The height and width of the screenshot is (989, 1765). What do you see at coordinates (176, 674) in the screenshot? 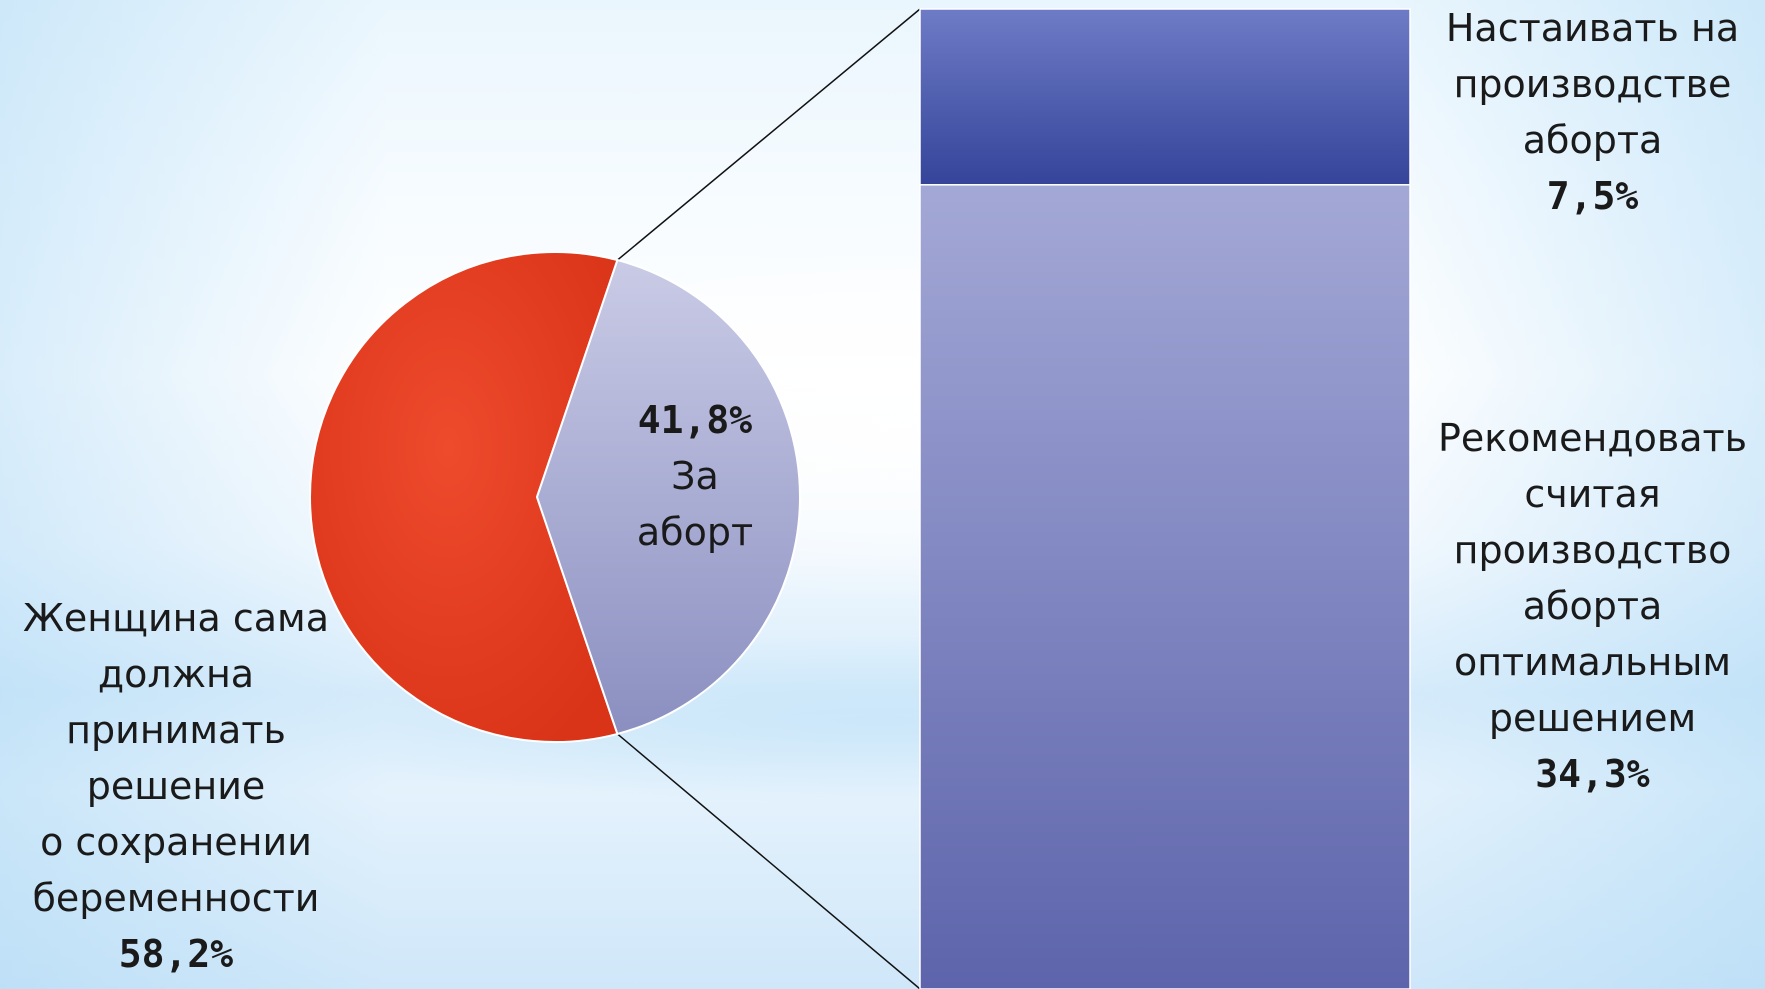
I see `label-women-line-2: должна` at bounding box center [176, 674].